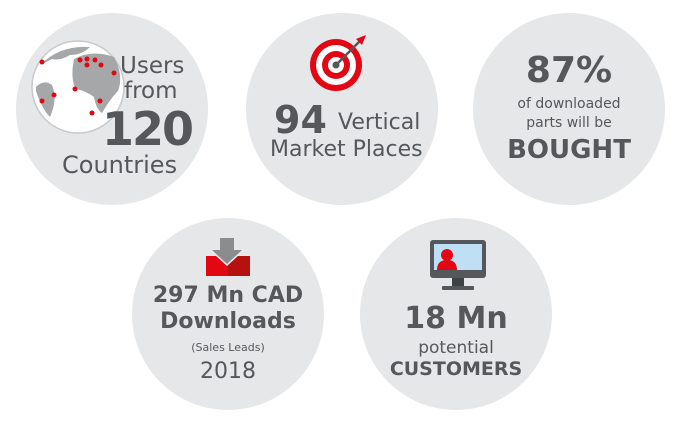 The image size is (680, 428). What do you see at coordinates (120, 165) in the screenshot?
I see `label-countries: Countries` at bounding box center [120, 165].